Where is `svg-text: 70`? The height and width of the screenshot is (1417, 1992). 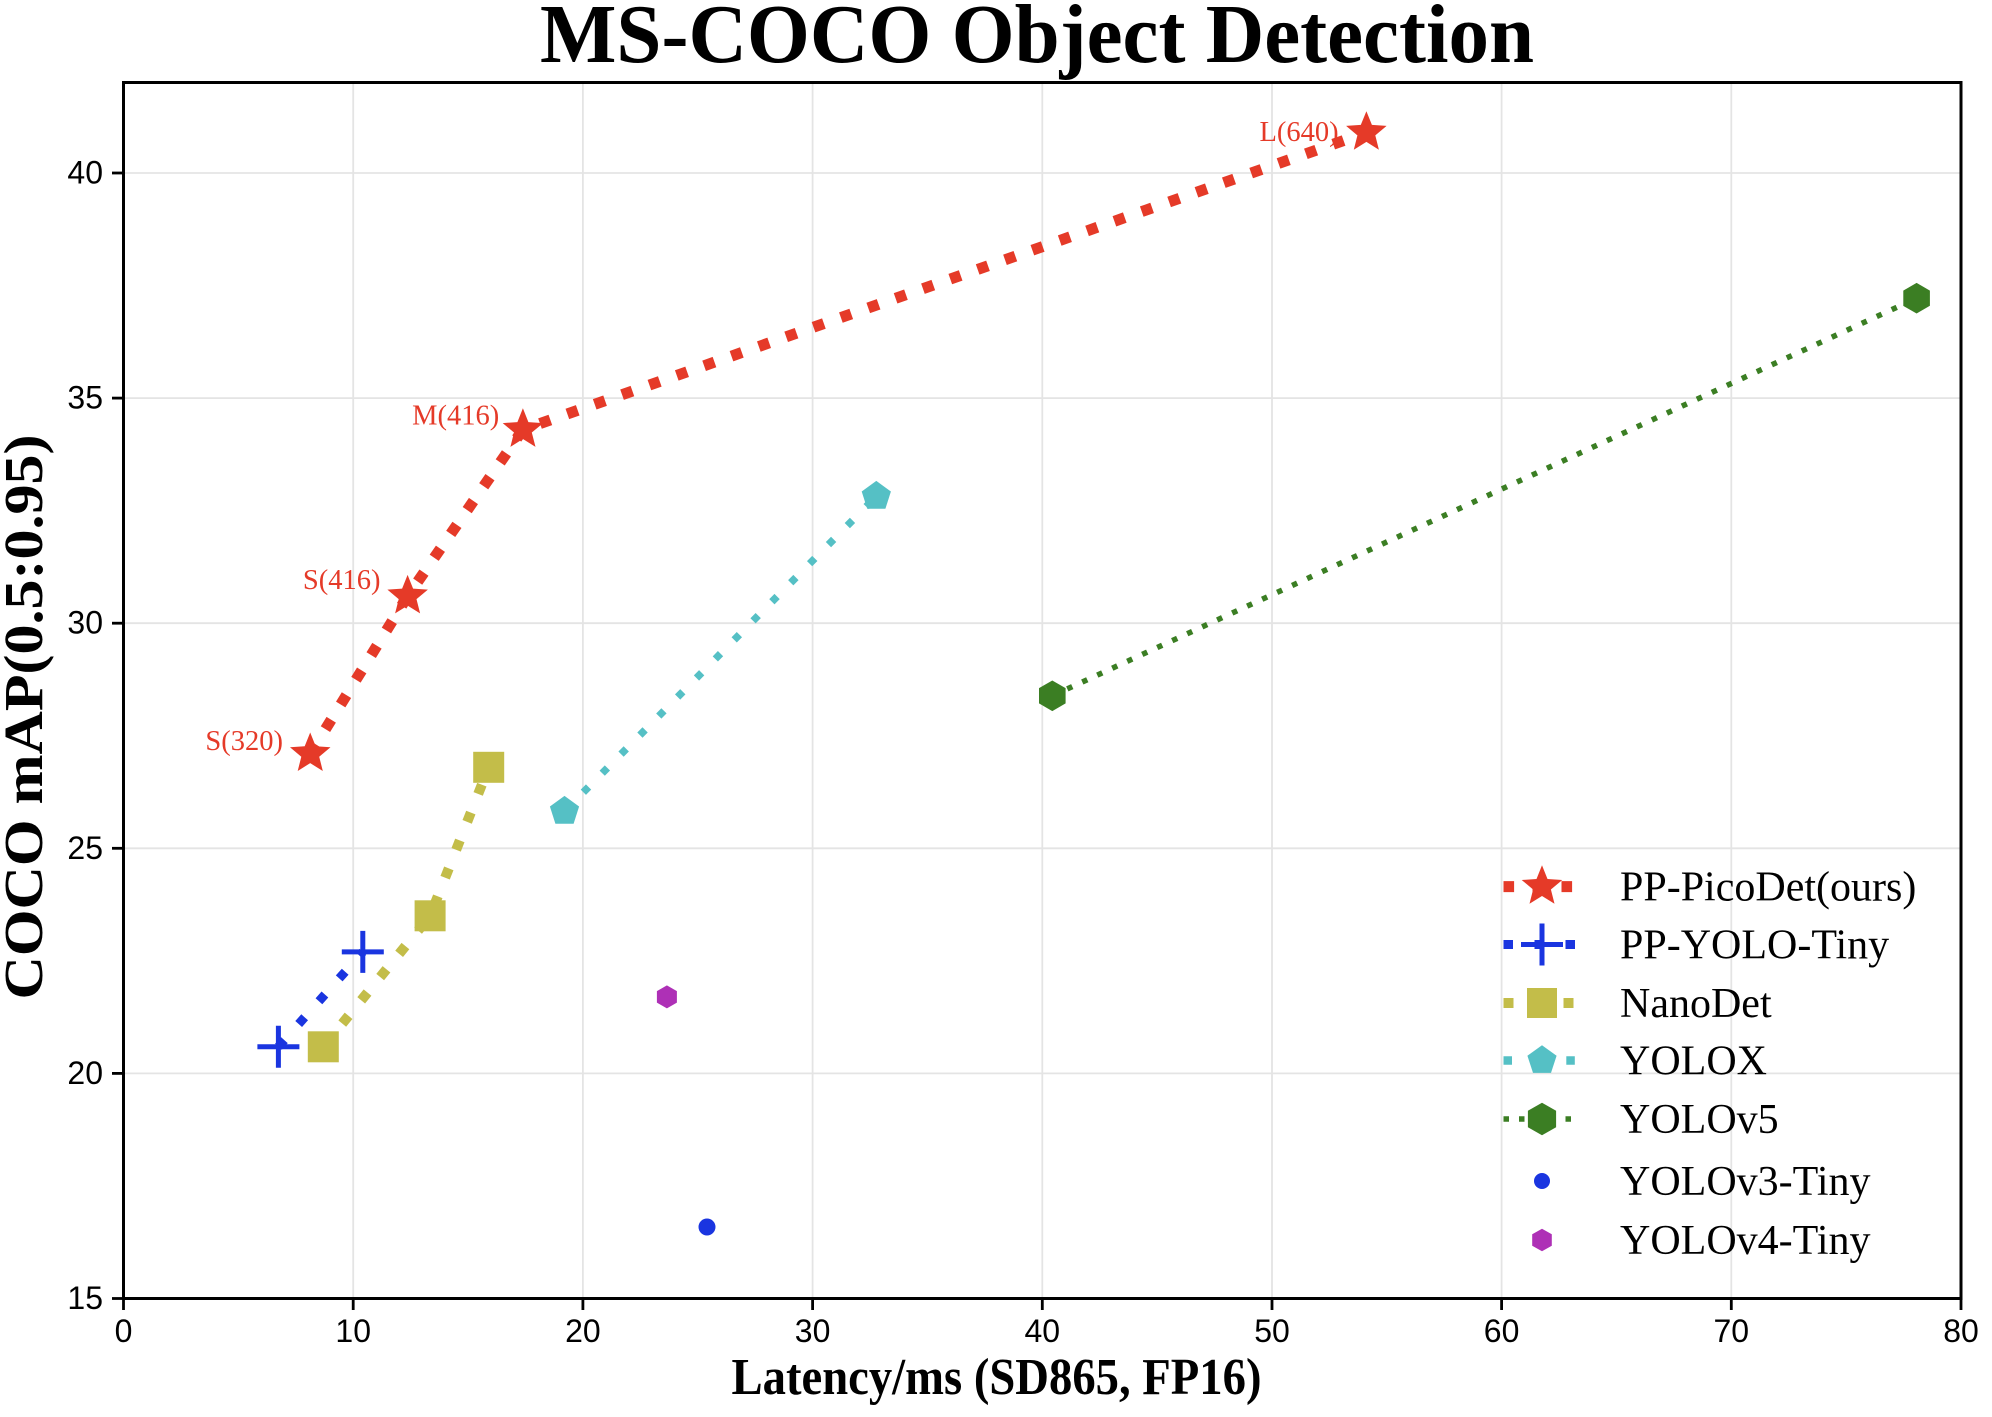
svg-text: 70 is located at coordinates (1732, 1331).